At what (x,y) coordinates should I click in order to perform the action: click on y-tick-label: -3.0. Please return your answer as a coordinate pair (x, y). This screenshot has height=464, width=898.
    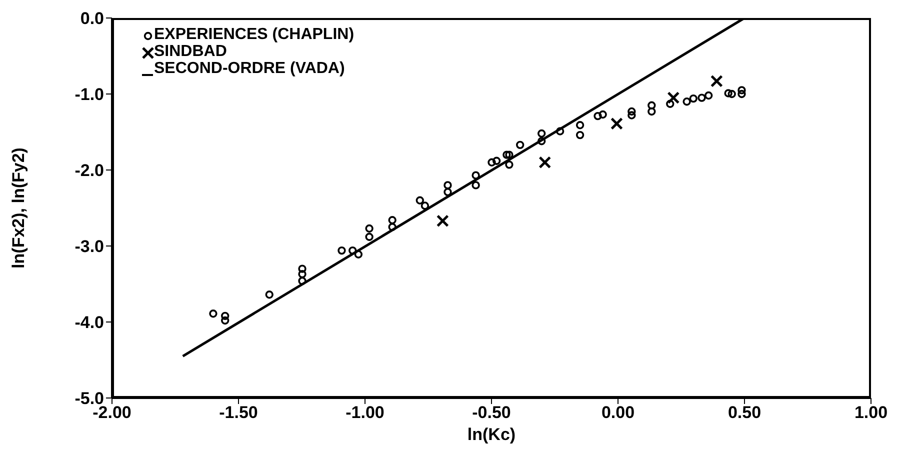
    Looking at the image, I should click on (89, 246).